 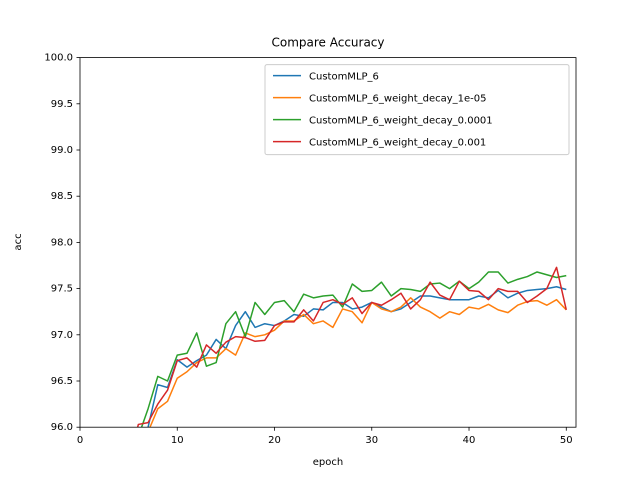 I want to click on y-axis-label: acc, so click(x=18, y=241).